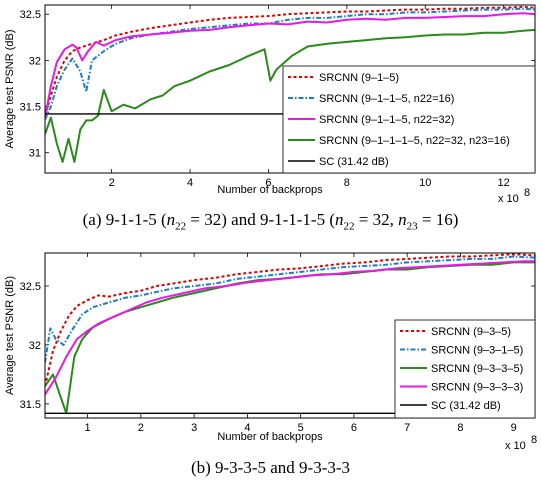 This screenshot has width=541, height=483. I want to click on legend-entry: SRCNN (9–1–1–1–5, n22=32, n23=16), so click(414, 141).